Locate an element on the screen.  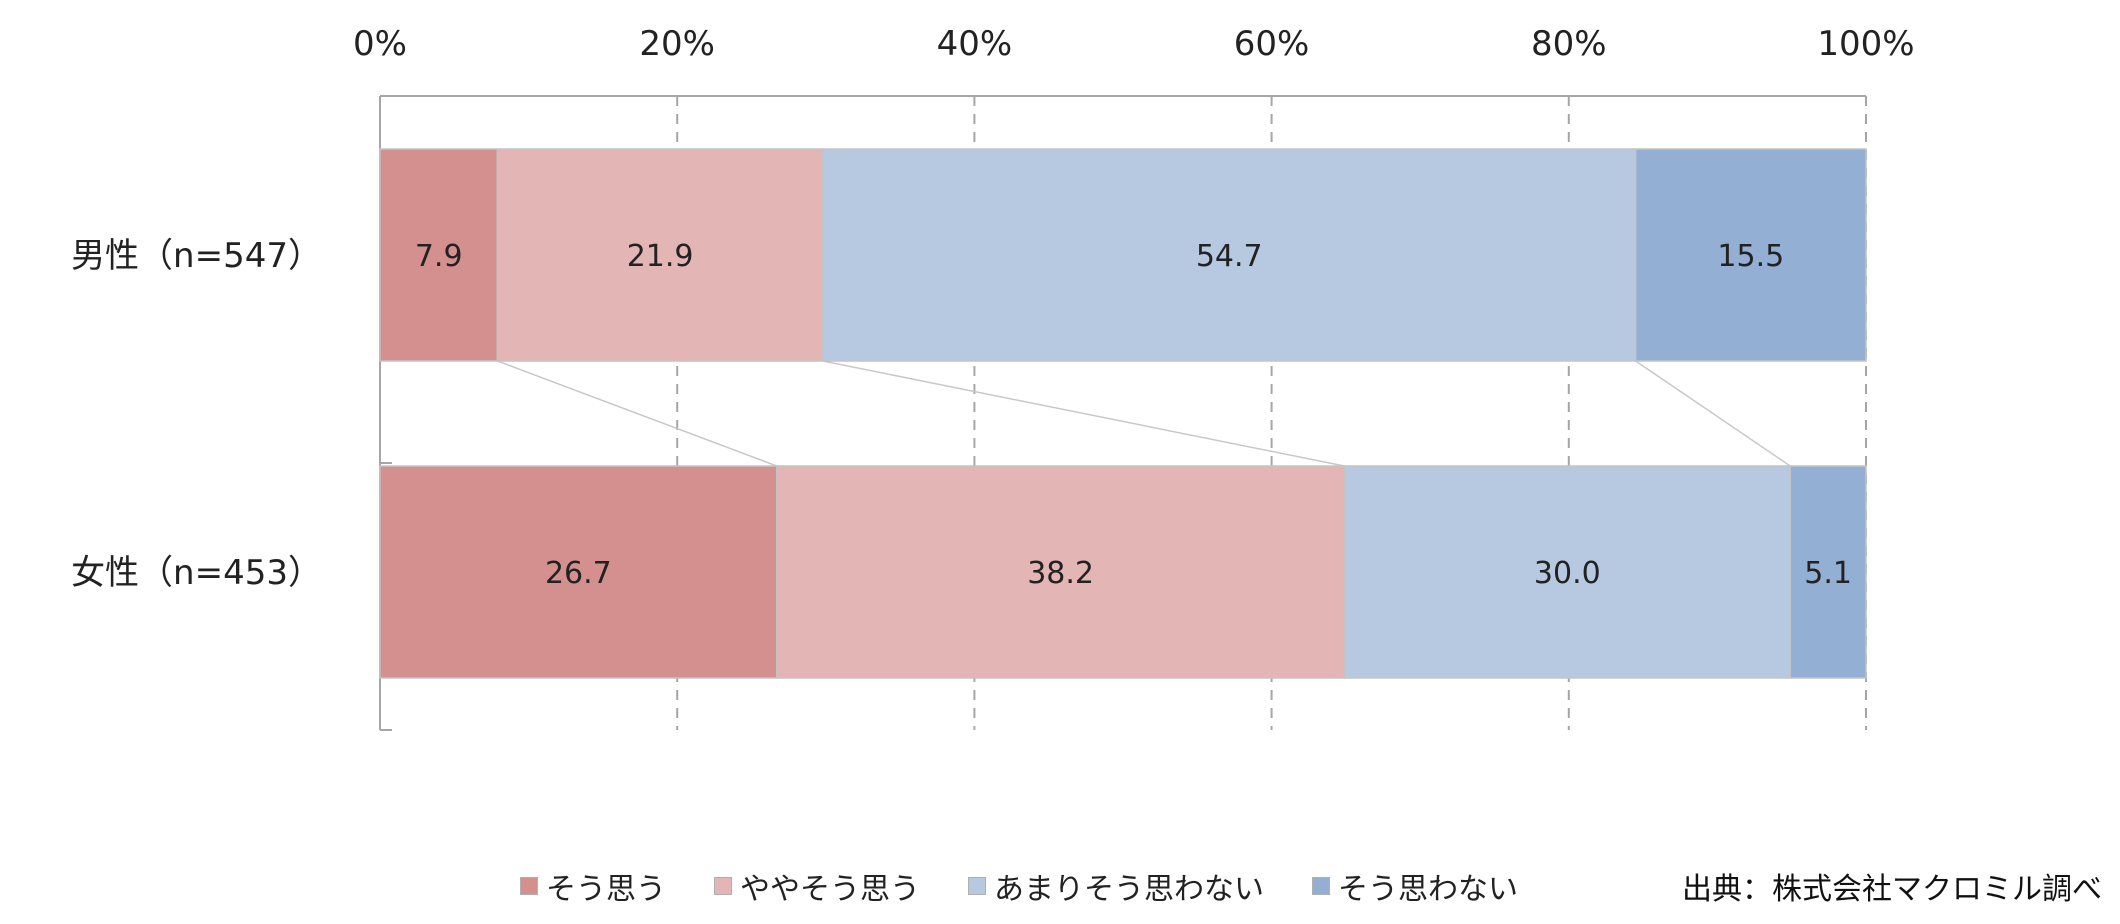
data-label-0-1: 21.9 is located at coordinates (660, 256).